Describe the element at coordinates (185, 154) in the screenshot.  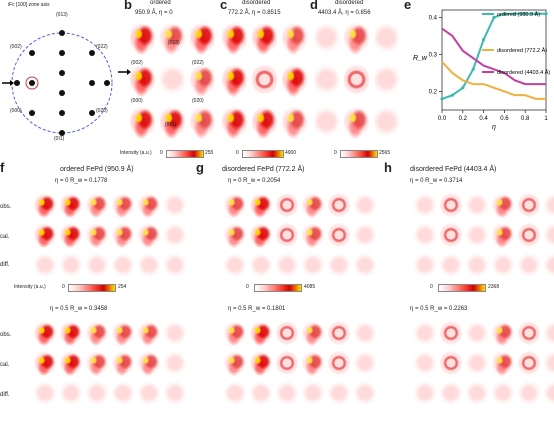
I see `colorbar-b` at that location.